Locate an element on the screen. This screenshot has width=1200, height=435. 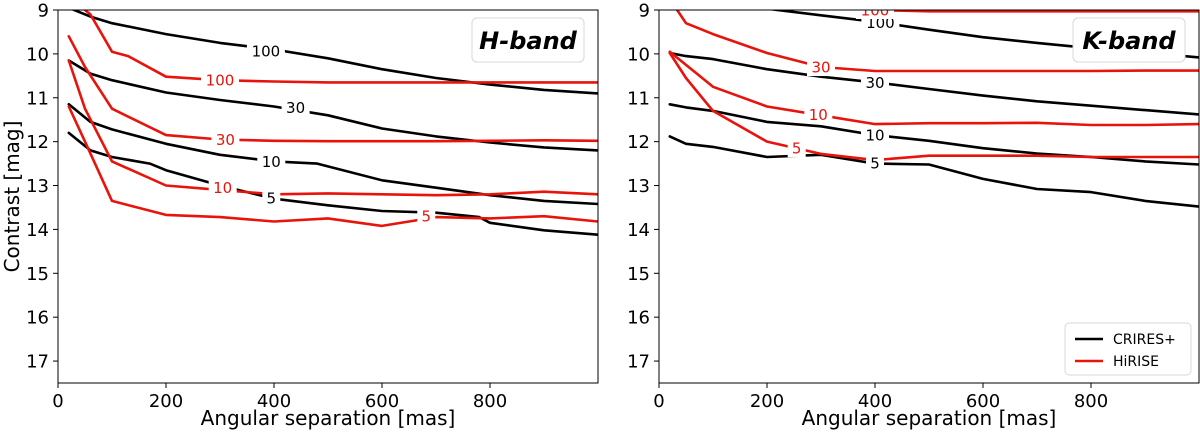
crires-100-label-gap is located at coordinates (265, 50).